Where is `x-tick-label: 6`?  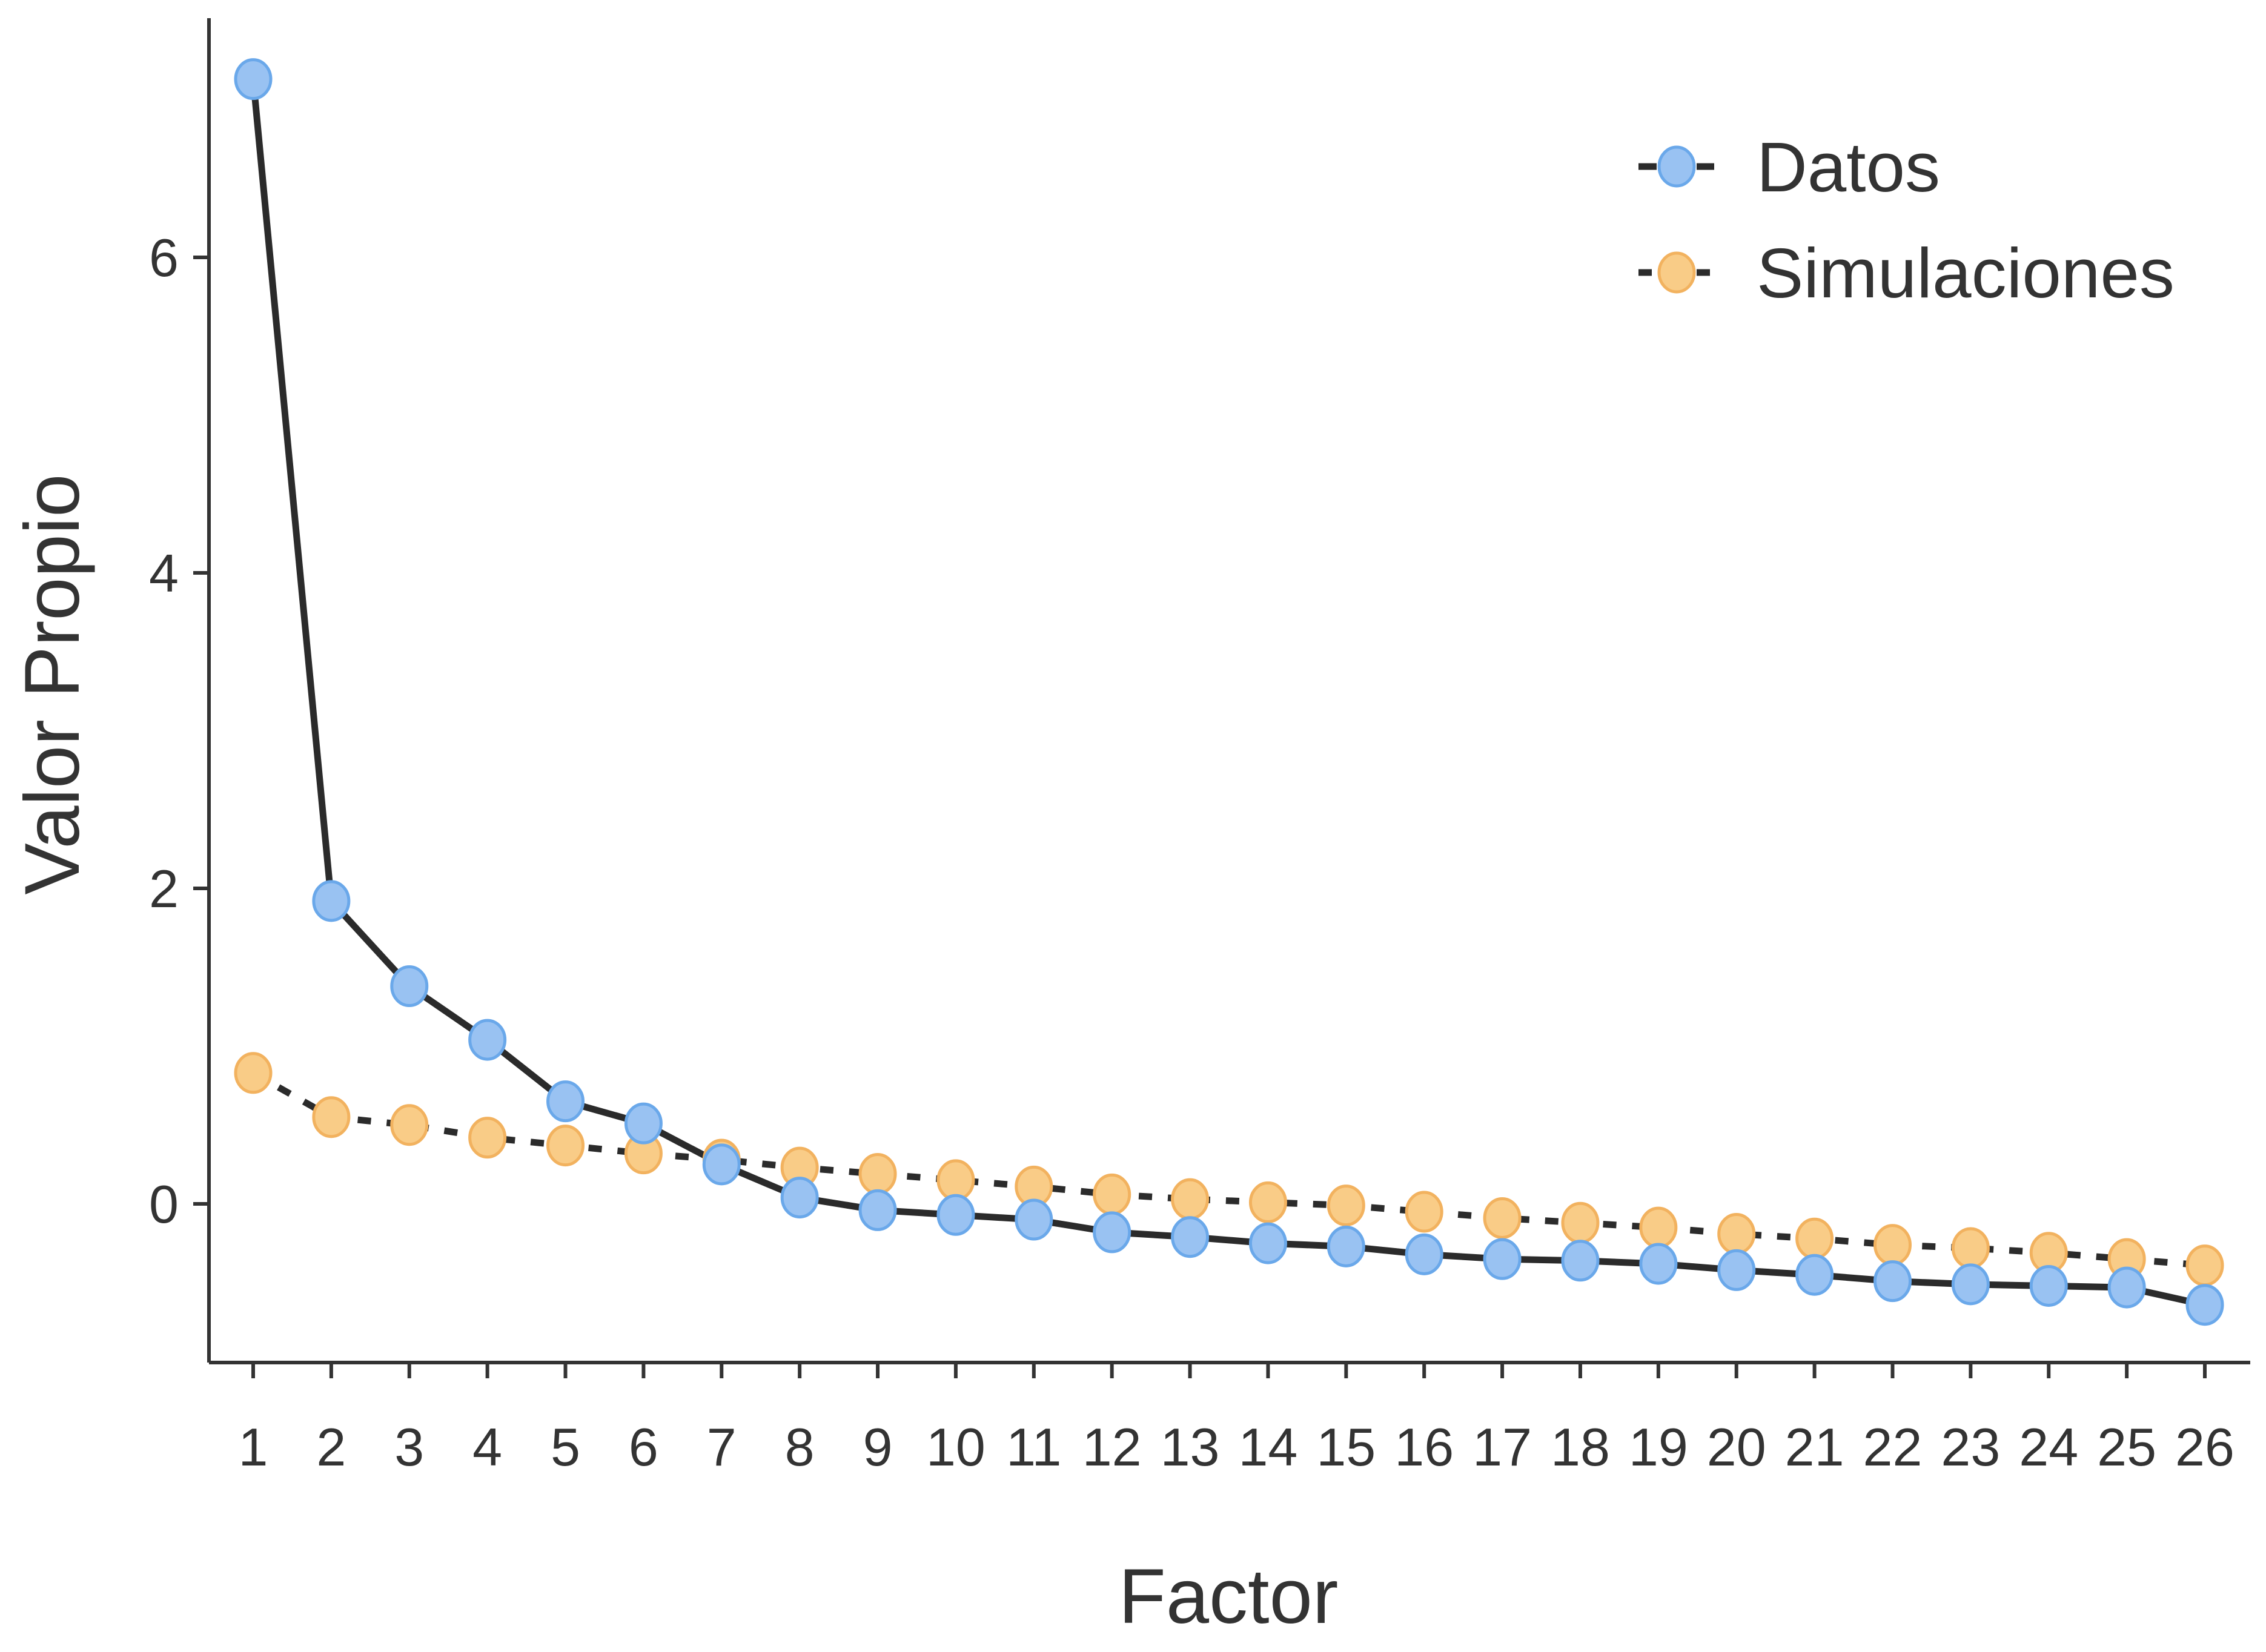
x-tick-label: 6 is located at coordinates (643, 1447).